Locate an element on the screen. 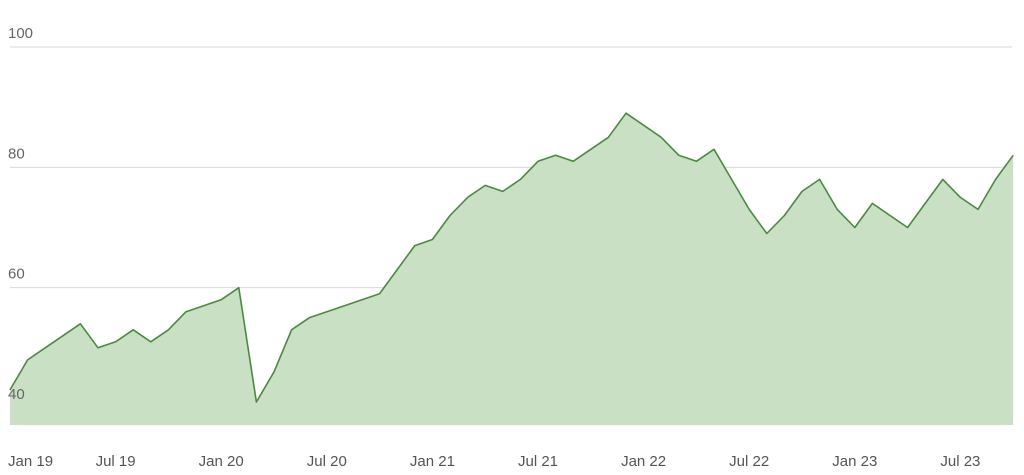 The image size is (1024, 475). x-tick-label-2021-01: Jan 21 is located at coordinates (432, 461).